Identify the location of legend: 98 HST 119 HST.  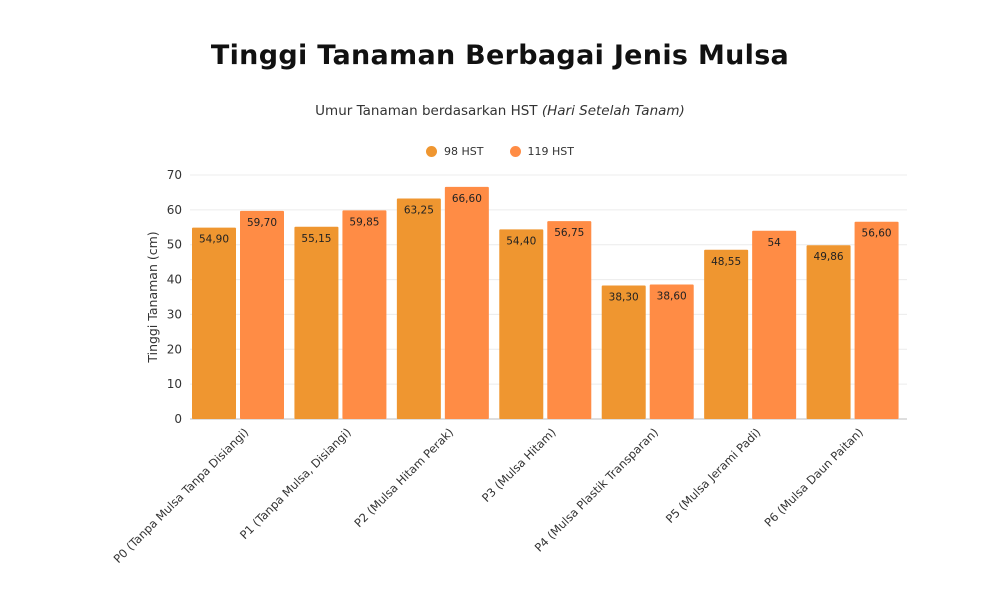
(500, 151).